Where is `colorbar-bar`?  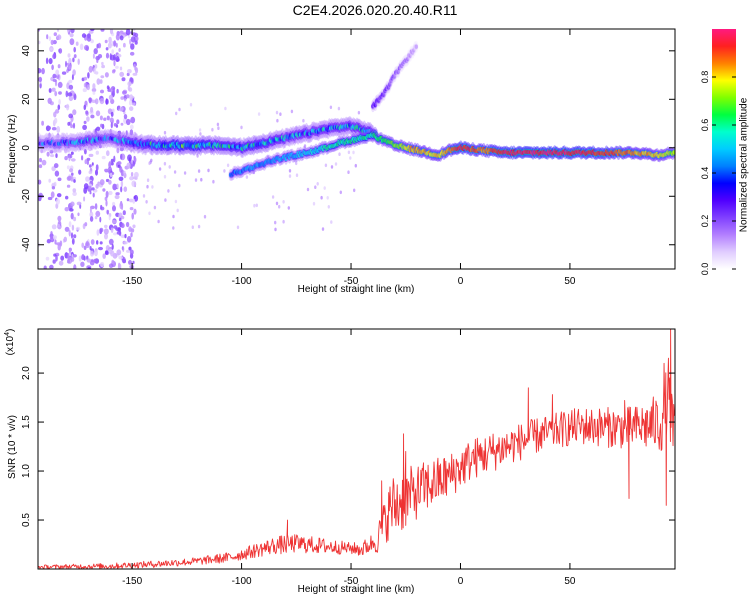
colorbar-bar is located at coordinates (724, 149).